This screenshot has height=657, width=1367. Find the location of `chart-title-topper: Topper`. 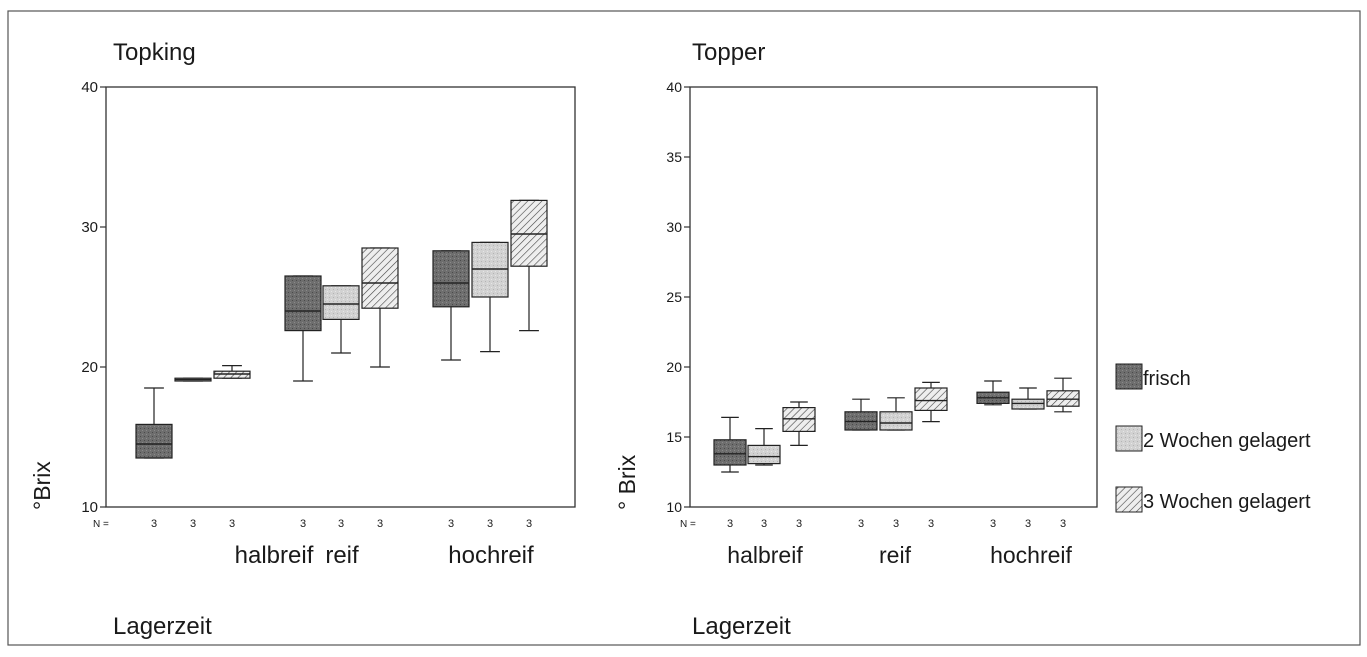

chart-title-topper: Topper is located at coordinates (728, 52).